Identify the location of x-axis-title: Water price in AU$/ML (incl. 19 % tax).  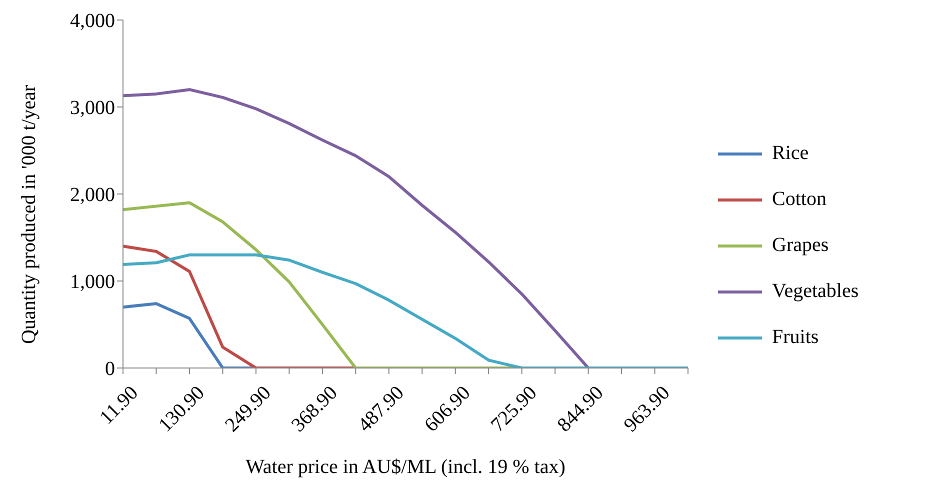
(406, 467).